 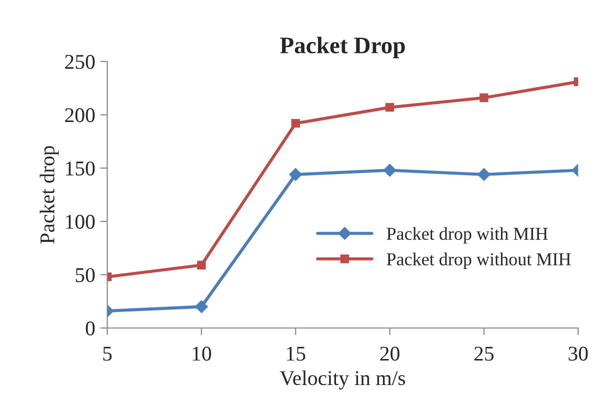 What do you see at coordinates (80, 61) in the screenshot?
I see `y-tick-label: 250` at bounding box center [80, 61].